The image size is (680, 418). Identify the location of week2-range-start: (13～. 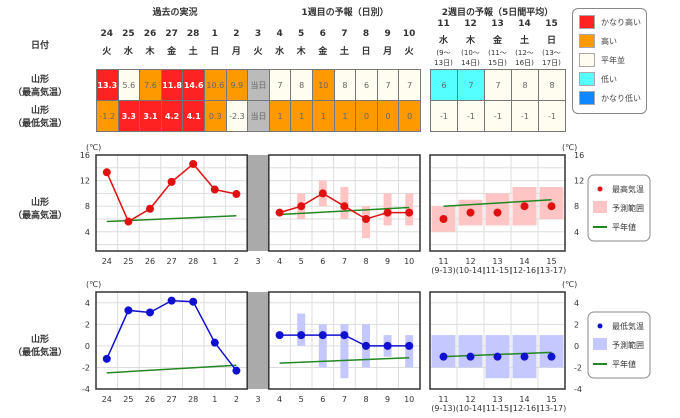
(551, 53).